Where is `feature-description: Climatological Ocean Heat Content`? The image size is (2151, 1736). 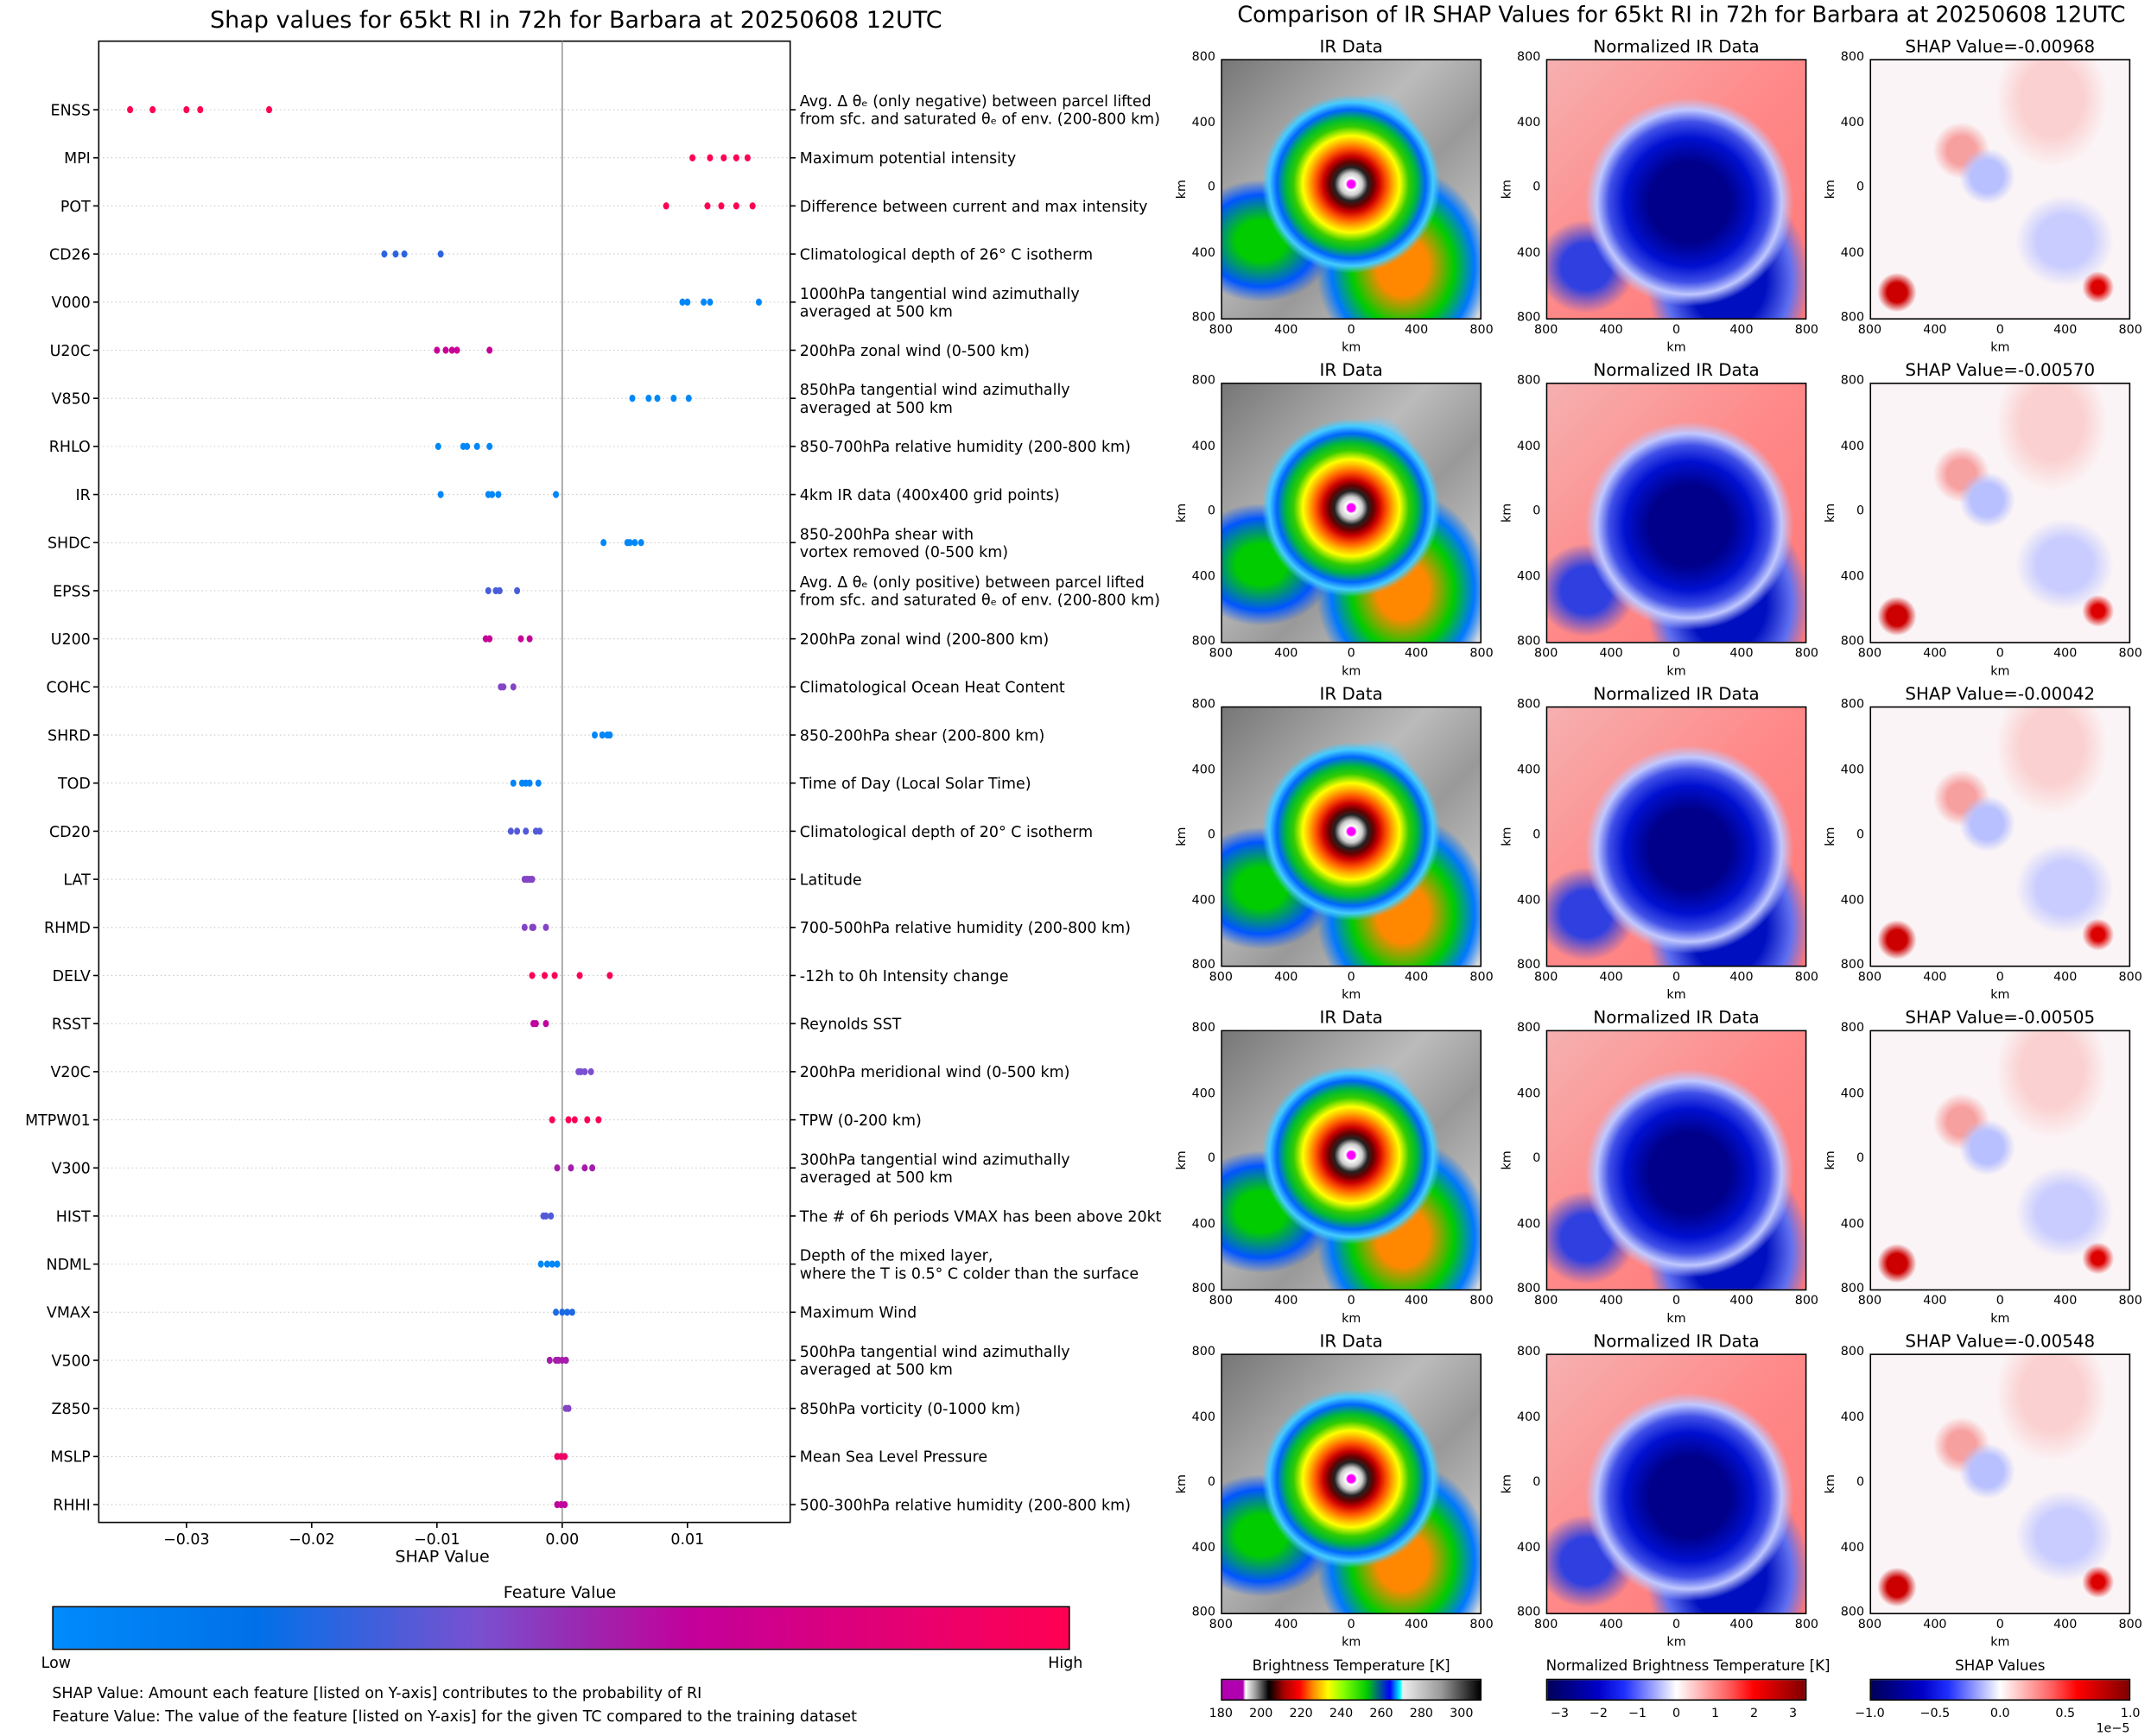
feature-description: Climatological Ocean Heat Content is located at coordinates (933, 688).